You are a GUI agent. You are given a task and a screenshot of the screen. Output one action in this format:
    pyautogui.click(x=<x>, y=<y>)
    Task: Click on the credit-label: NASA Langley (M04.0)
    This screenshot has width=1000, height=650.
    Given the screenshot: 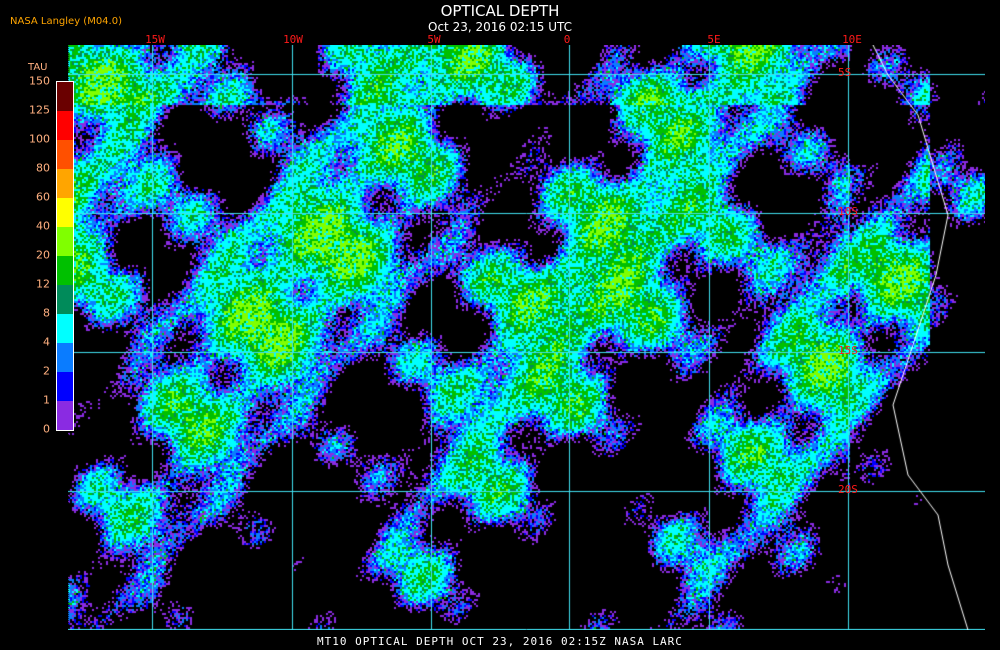 What is the action you would take?
    pyautogui.click(x=66, y=21)
    